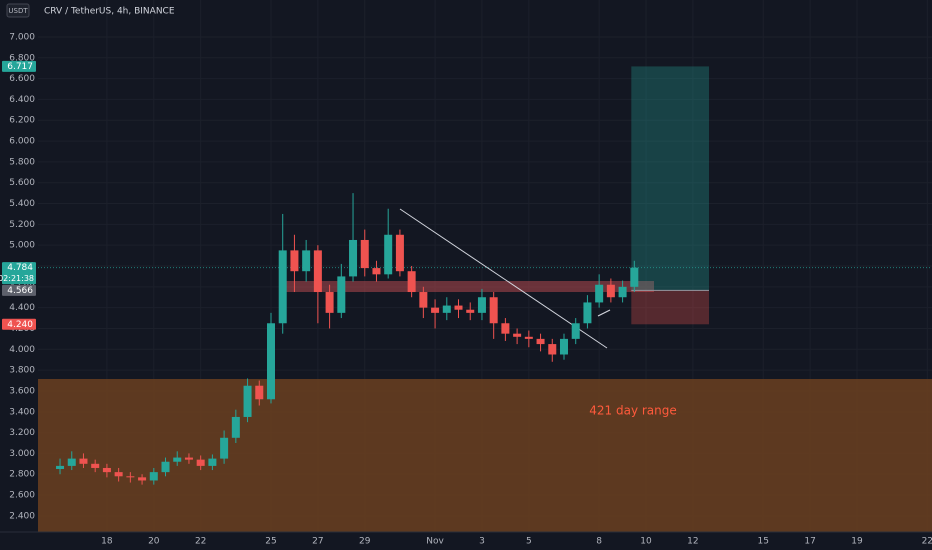  What do you see at coordinates (22, 454) in the screenshot?
I see `y-tick-label: 3.000` at bounding box center [22, 454].